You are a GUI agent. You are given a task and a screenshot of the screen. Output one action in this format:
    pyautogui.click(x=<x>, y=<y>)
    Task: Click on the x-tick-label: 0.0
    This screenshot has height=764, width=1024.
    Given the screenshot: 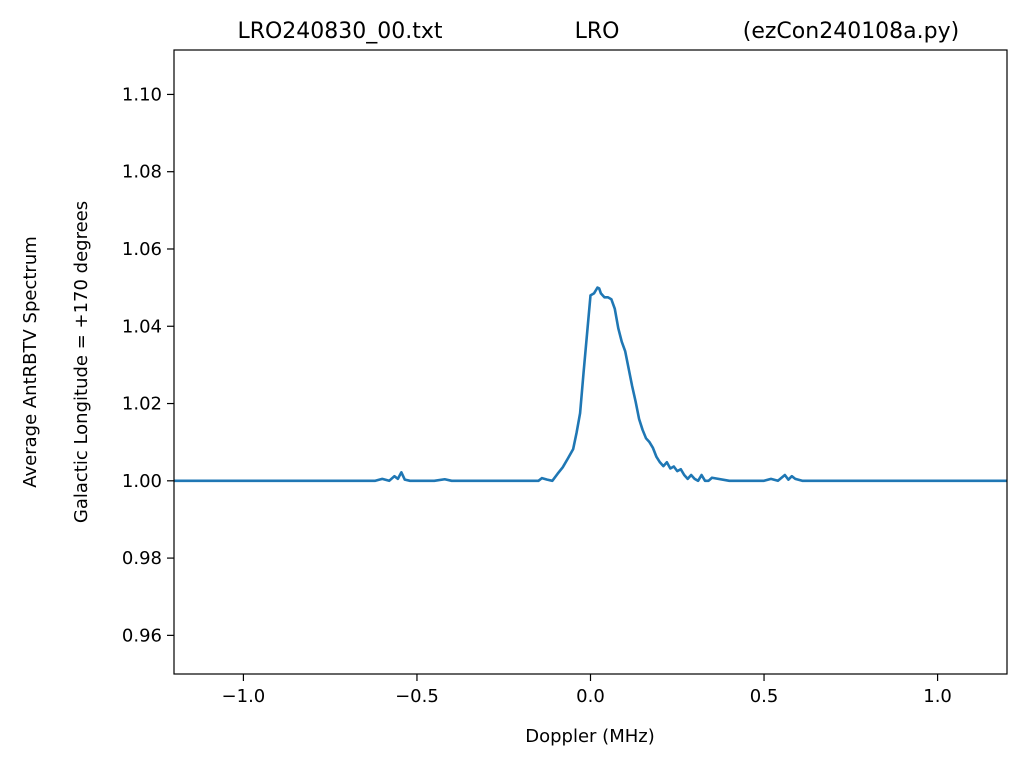 What is the action you would take?
    pyautogui.click(x=590, y=696)
    